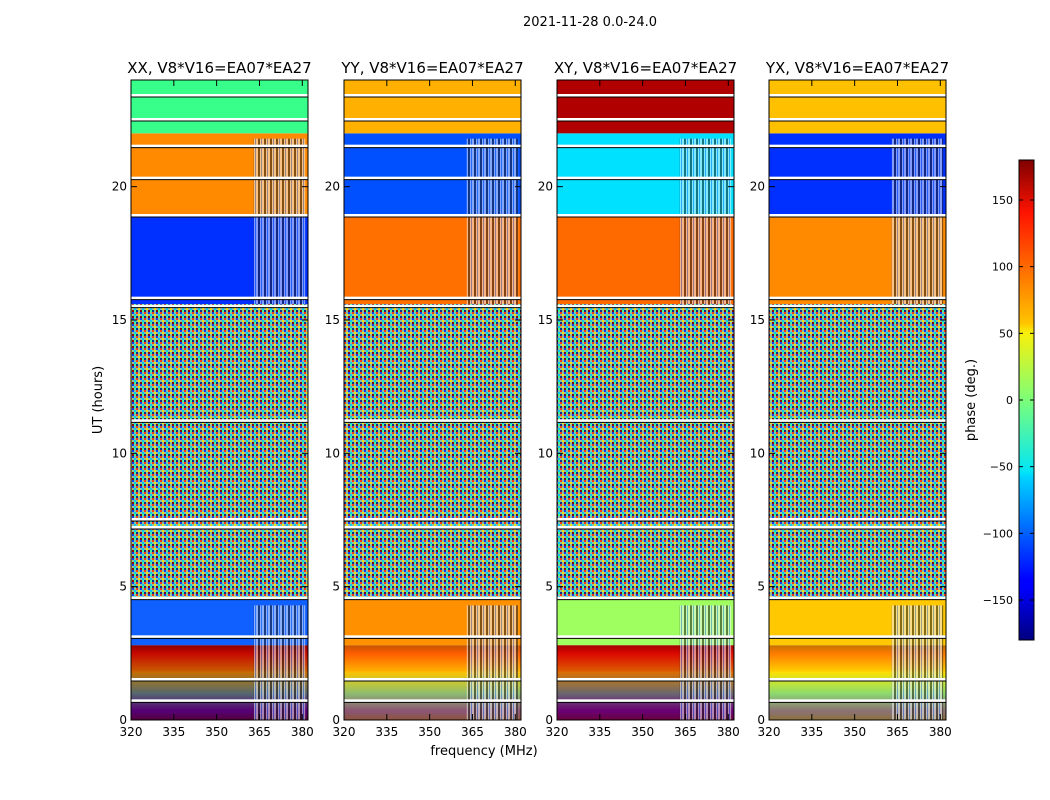 This screenshot has width=1050, height=800. I want to click on panel-title: YX, V8*V16=EA07*EA27, so click(857, 68).